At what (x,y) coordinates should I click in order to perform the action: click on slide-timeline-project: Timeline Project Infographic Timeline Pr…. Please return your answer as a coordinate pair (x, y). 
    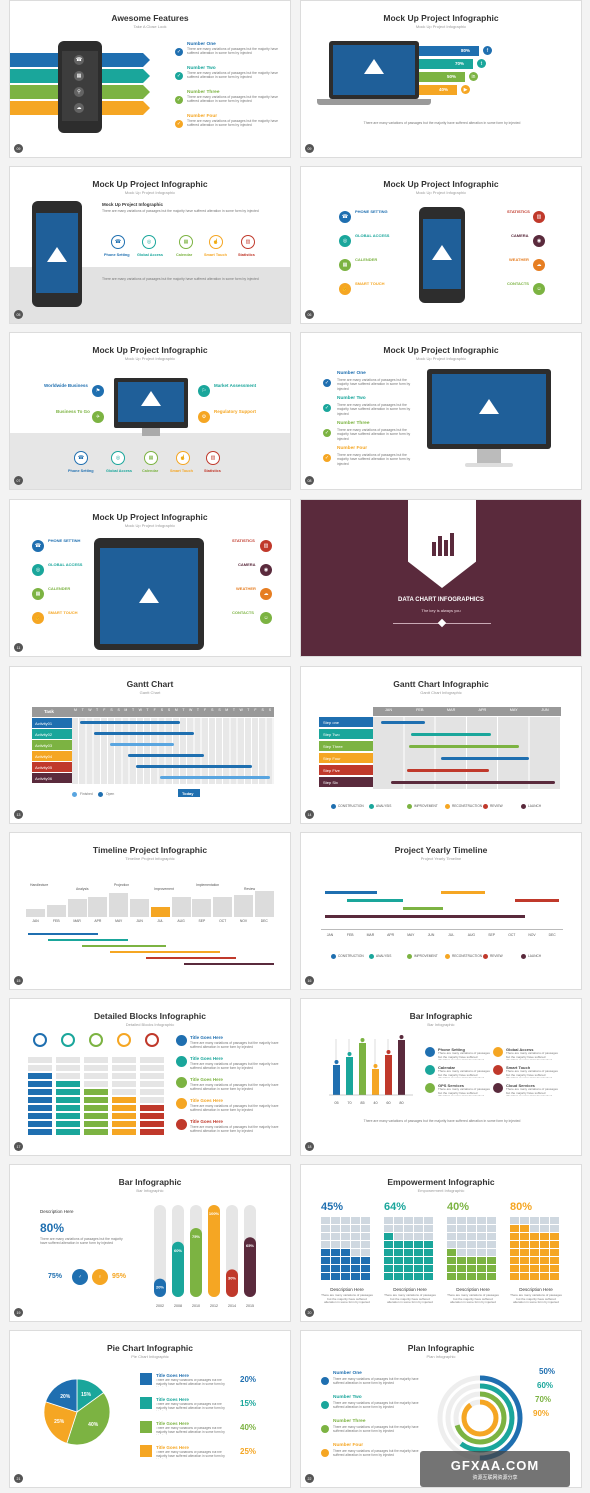
    Looking at the image, I should click on (150, 911).